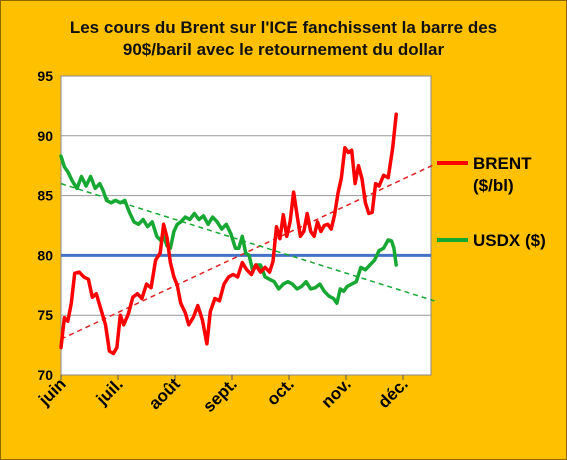 Image resolution: width=567 pixels, height=460 pixels. What do you see at coordinates (280, 391) in the screenshot?
I see `x-tick-label: oct.` at bounding box center [280, 391].